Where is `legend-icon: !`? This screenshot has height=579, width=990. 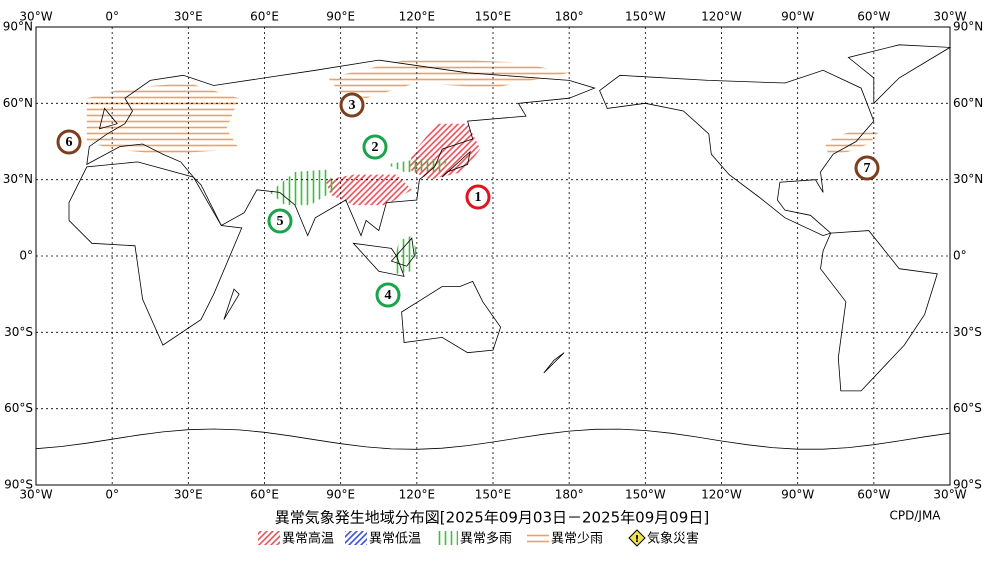
legend-icon: ! is located at coordinates (637, 539).